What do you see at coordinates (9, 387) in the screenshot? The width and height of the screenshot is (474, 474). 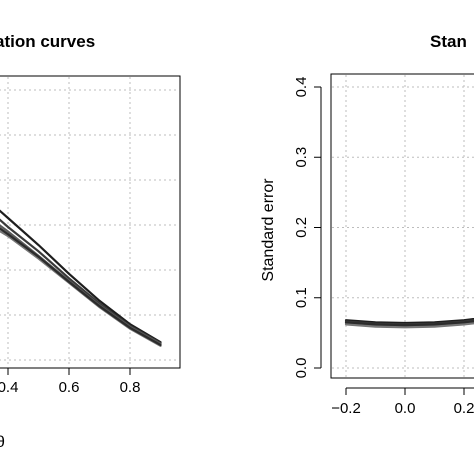 I see `left-x-tick-label: 0.4` at bounding box center [9, 387].